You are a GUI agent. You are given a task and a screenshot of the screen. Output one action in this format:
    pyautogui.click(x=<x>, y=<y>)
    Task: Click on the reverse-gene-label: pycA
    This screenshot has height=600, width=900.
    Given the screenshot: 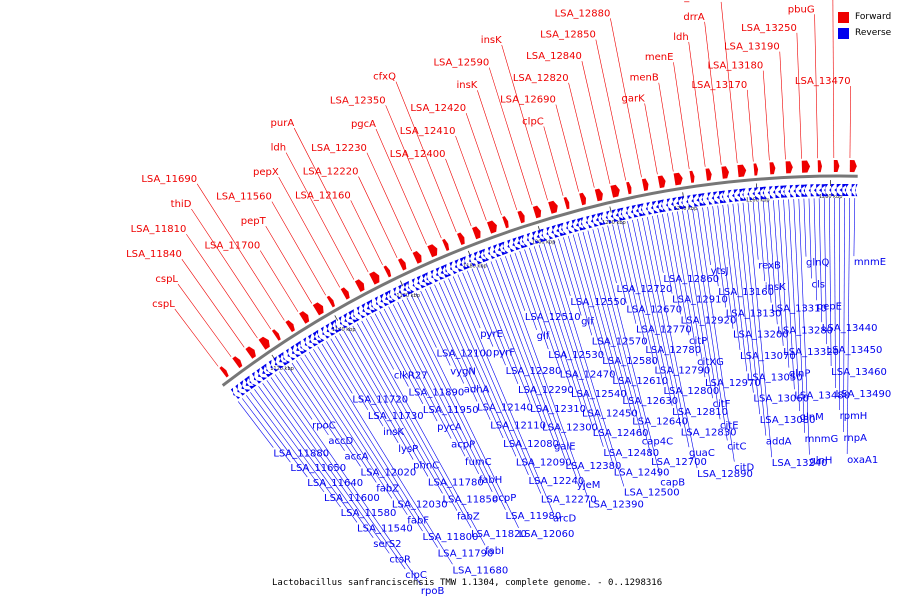 What is the action you would take?
    pyautogui.click(x=449, y=427)
    